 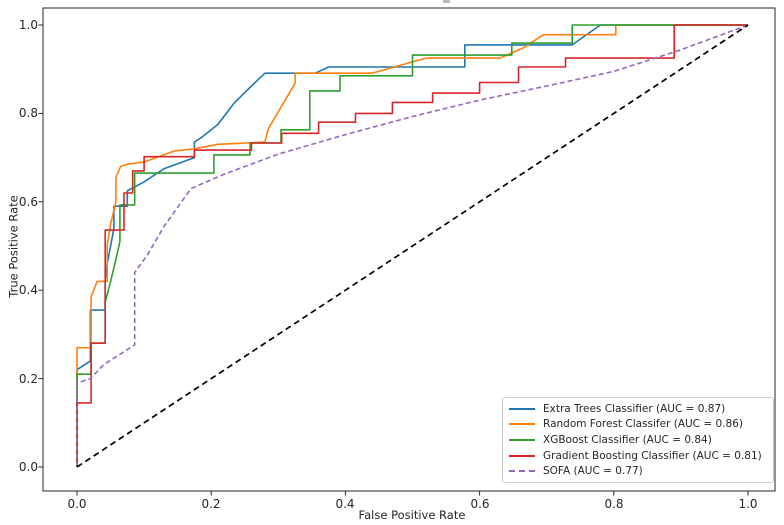 What do you see at coordinates (593, 471) in the screenshot?
I see `legend-label: SOFA (AUC = 0.77)` at bounding box center [593, 471].